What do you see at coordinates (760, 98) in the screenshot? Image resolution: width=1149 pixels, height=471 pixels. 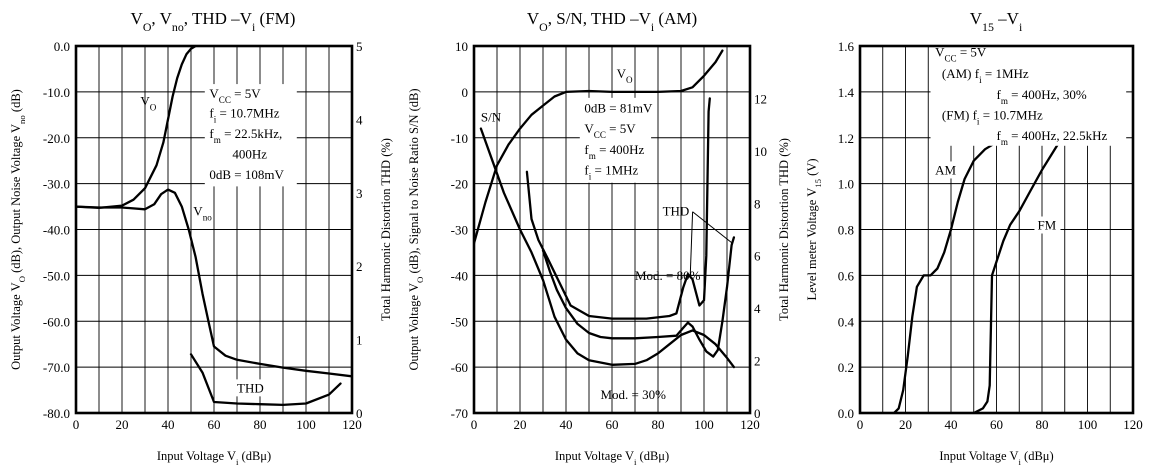 I see `y2-tick-label: 12` at bounding box center [760, 98].